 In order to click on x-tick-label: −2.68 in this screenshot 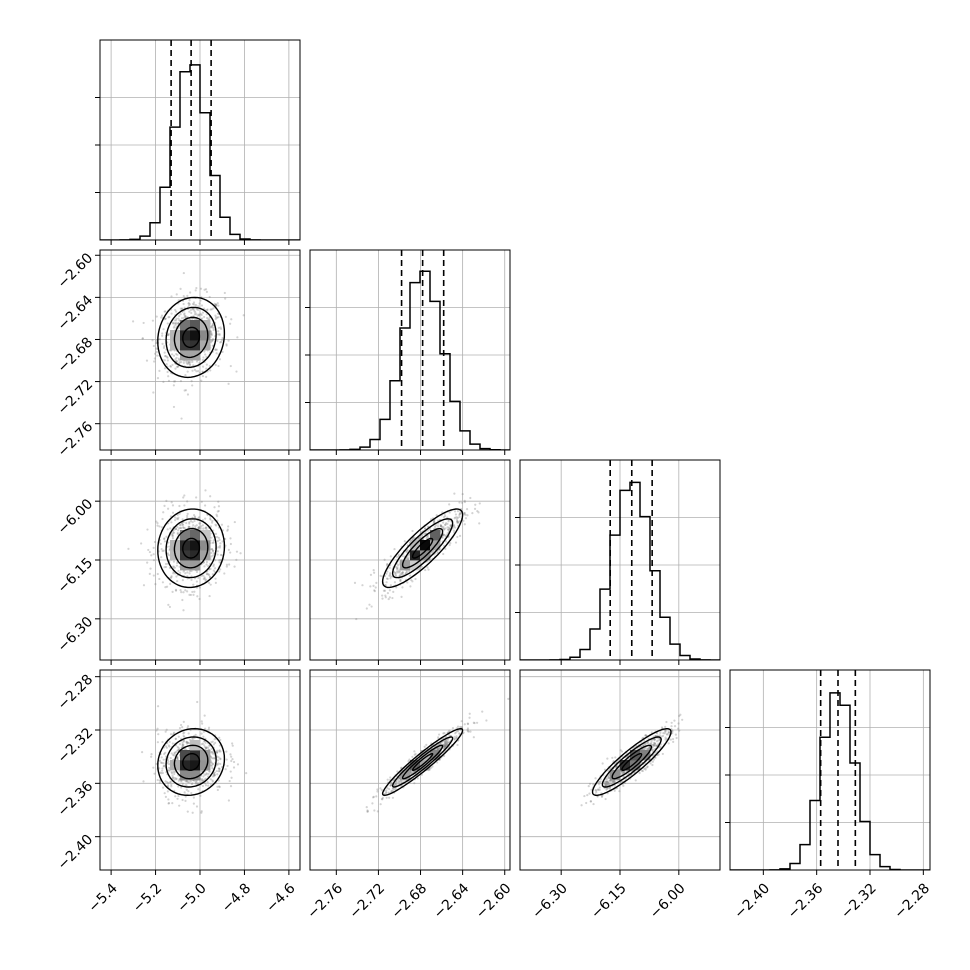, I will do `click(410, 901)`.